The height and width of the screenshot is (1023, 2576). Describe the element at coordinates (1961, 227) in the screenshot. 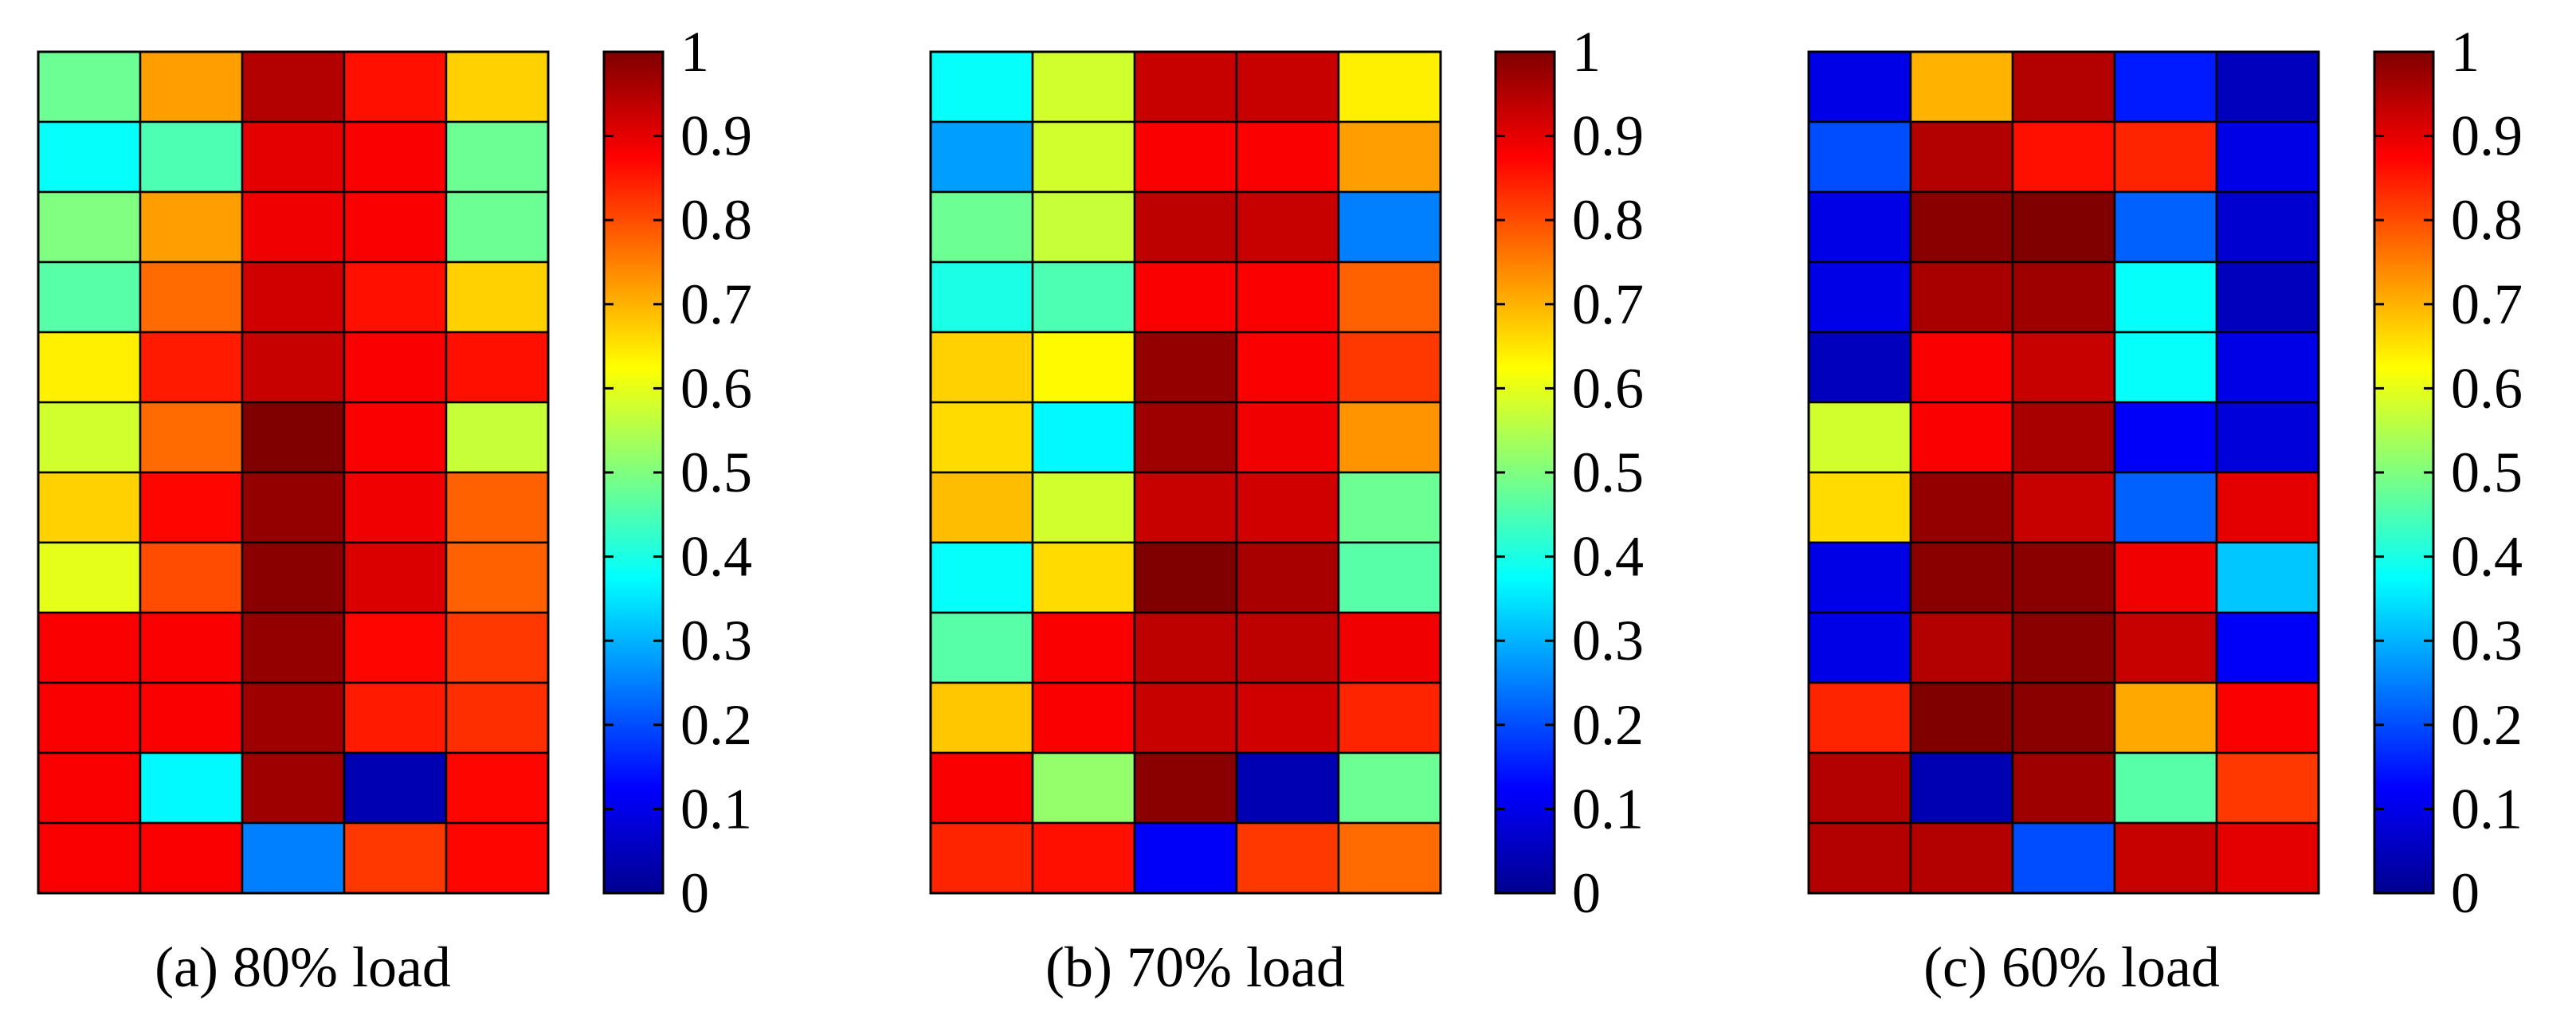

I see `cell-c-r3-c2` at that location.